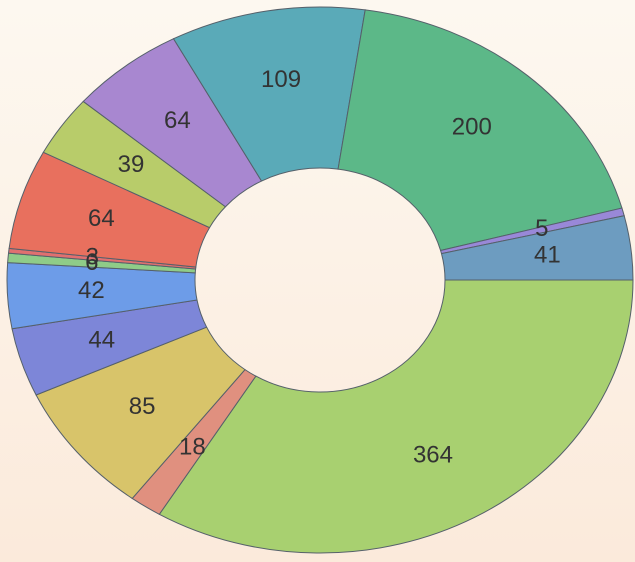 The width and height of the screenshot is (635, 562). What do you see at coordinates (192, 446) in the screenshot?
I see `slice-label: 18` at bounding box center [192, 446].